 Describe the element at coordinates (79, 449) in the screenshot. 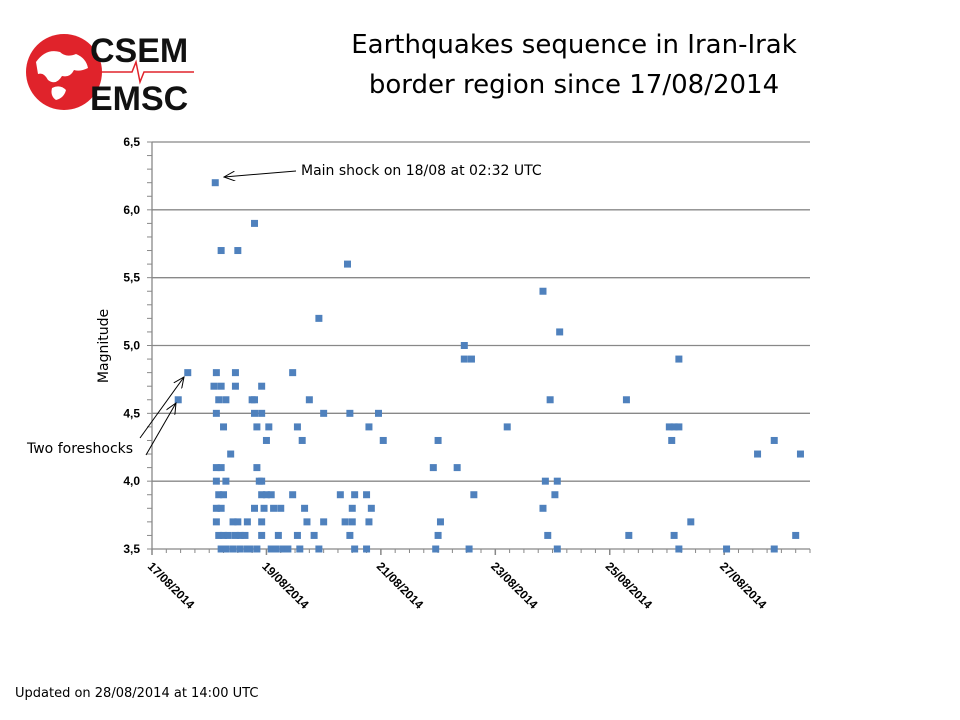

I see `foreshocks-annotation: Two foreshocks` at that location.